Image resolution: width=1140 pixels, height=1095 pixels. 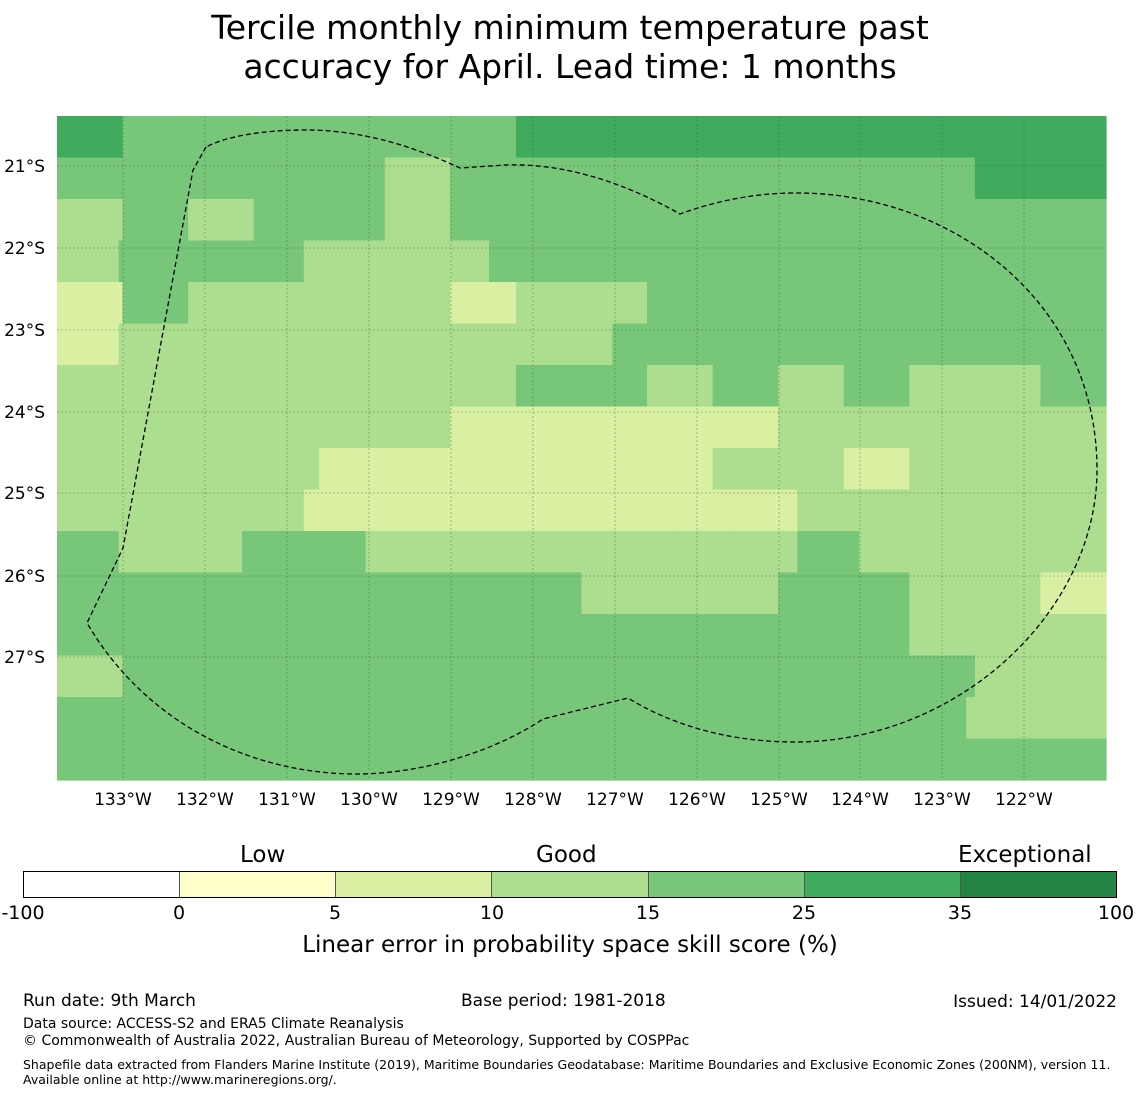 I want to click on latitude-label: 24°S, so click(x=24, y=413).